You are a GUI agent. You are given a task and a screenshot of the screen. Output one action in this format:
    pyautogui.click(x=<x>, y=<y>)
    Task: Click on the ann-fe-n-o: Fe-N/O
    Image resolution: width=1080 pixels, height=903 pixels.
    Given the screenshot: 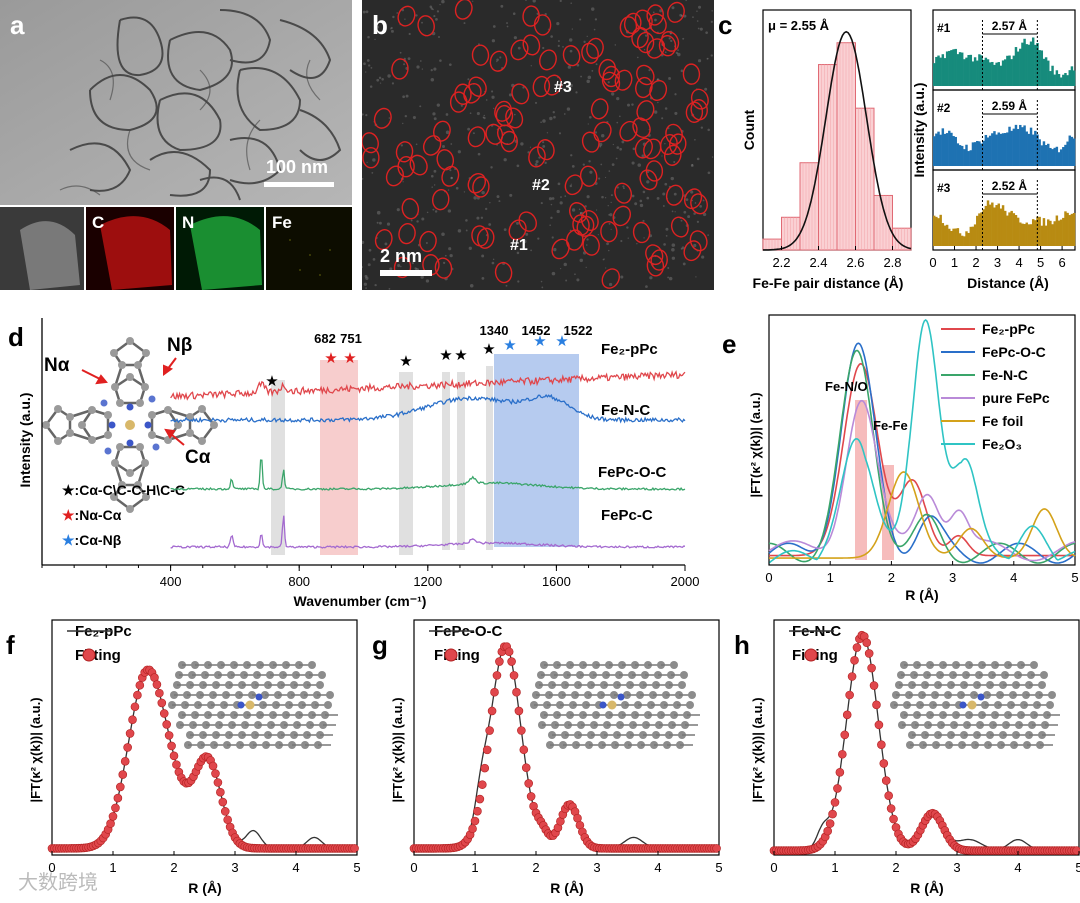 What is the action you would take?
    pyautogui.click(x=846, y=386)
    